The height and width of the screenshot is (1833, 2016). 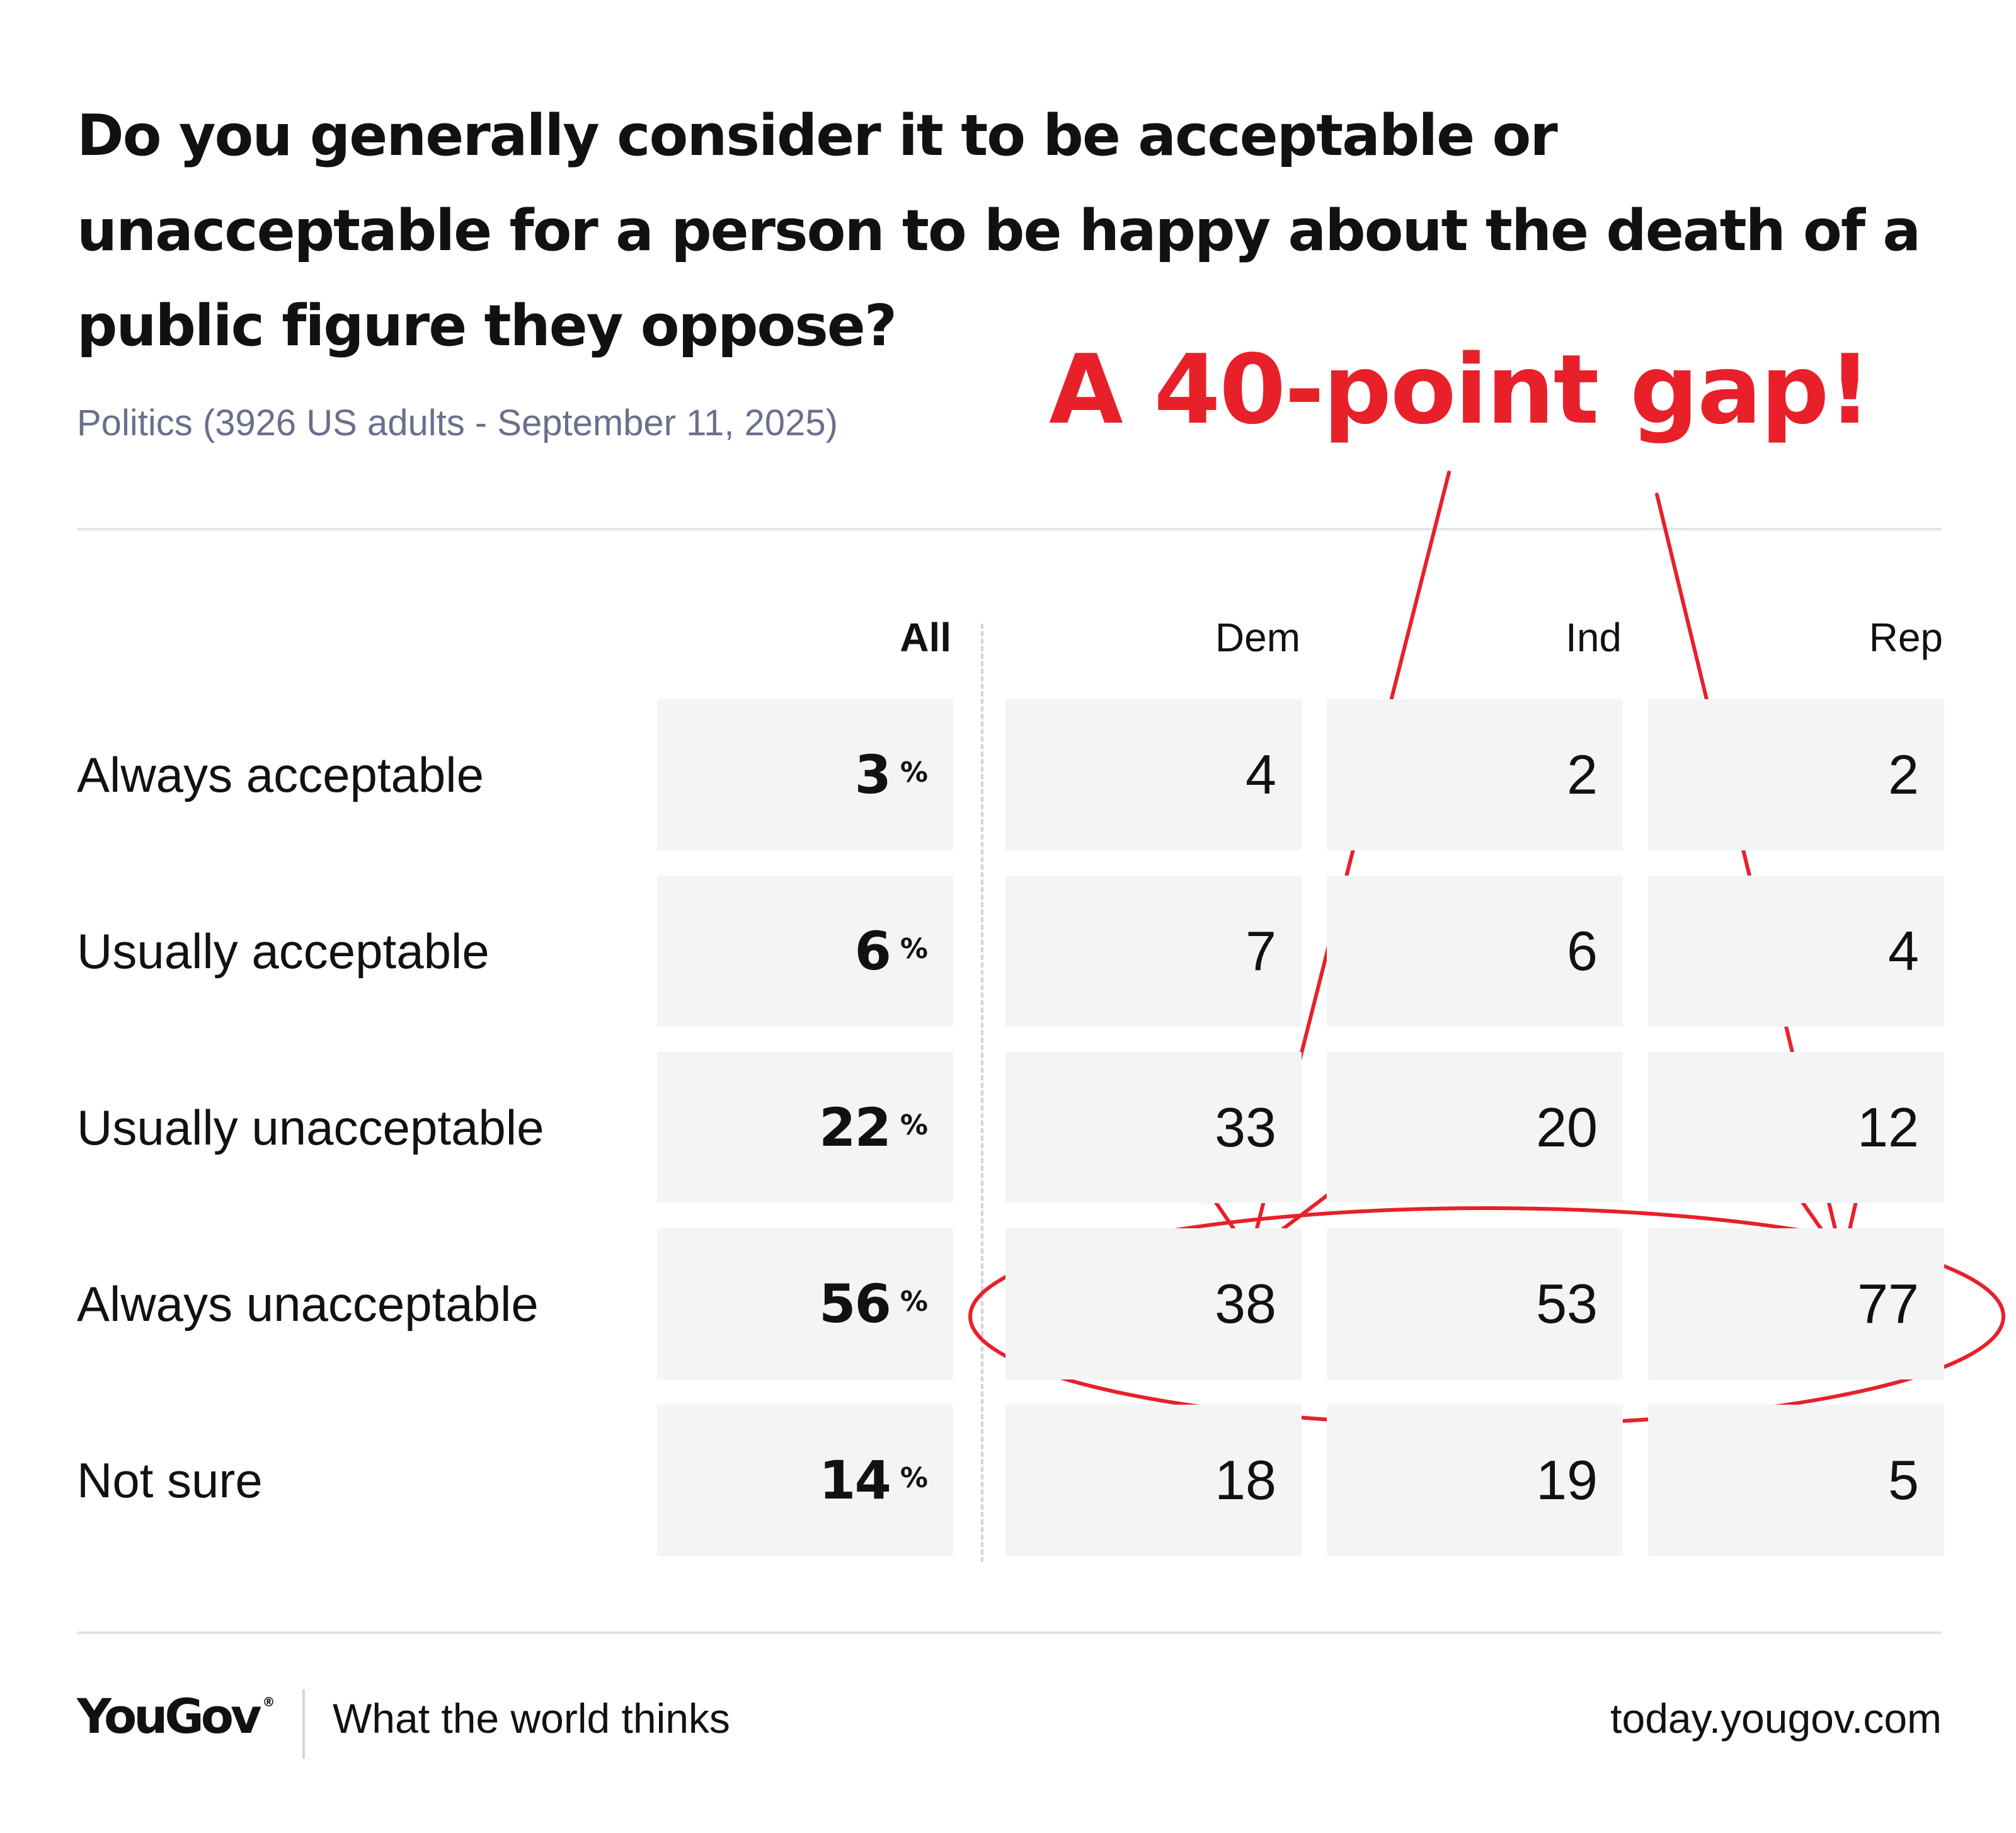 I want to click on cell-value: 56, so click(x=855, y=1304).